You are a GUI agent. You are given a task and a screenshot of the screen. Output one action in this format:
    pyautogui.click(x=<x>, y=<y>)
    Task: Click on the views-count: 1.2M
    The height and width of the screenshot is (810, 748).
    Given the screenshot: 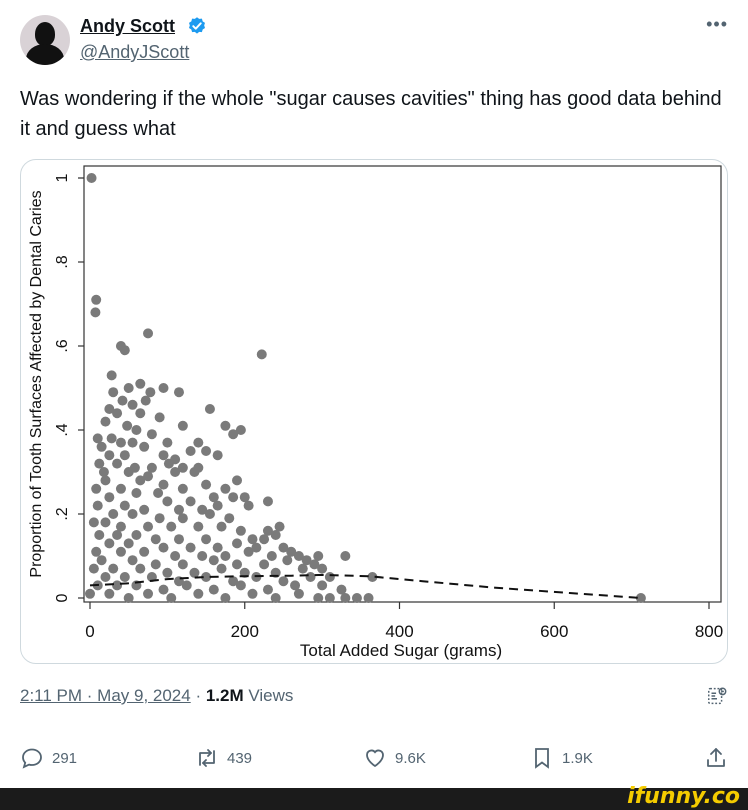 What is the action you would take?
    pyautogui.click(x=224, y=695)
    